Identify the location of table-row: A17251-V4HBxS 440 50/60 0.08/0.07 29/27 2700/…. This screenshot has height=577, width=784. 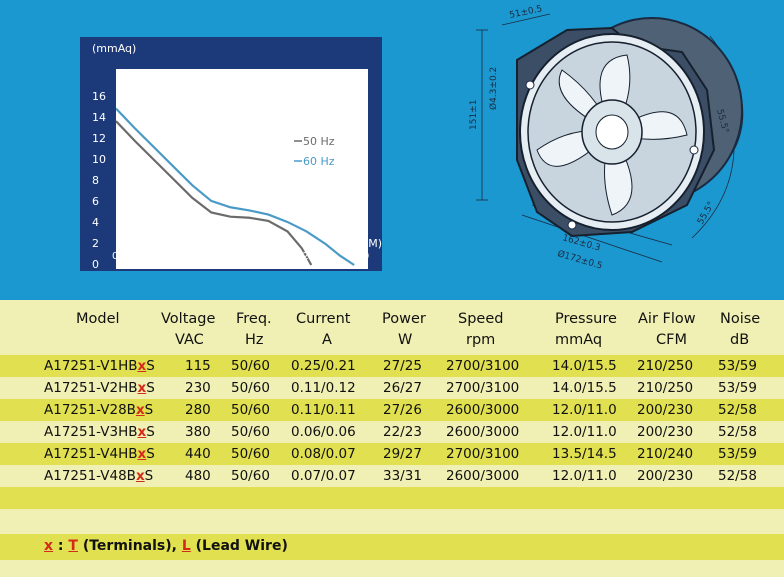
(392, 454).